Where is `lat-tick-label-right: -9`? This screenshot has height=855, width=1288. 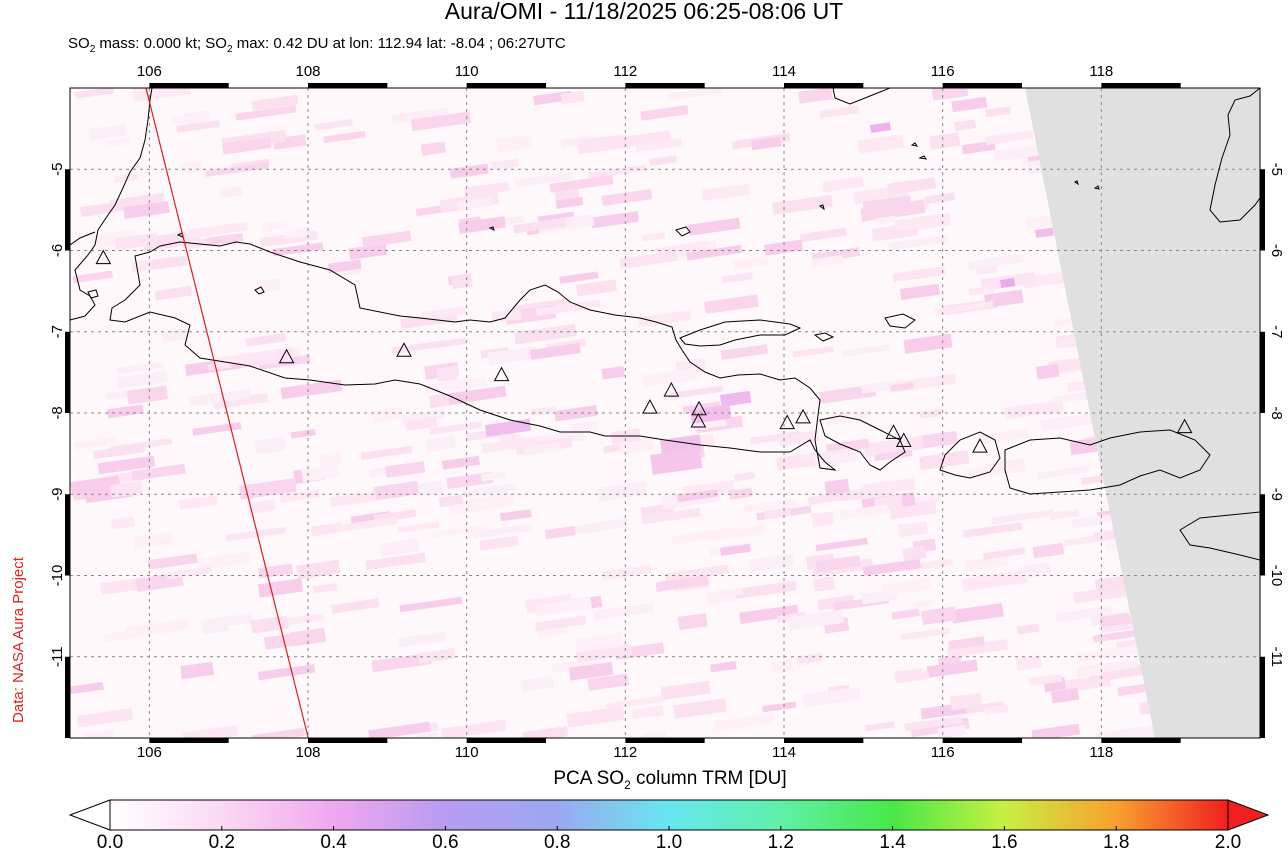
lat-tick-label-right: -9 is located at coordinates (1276, 494).